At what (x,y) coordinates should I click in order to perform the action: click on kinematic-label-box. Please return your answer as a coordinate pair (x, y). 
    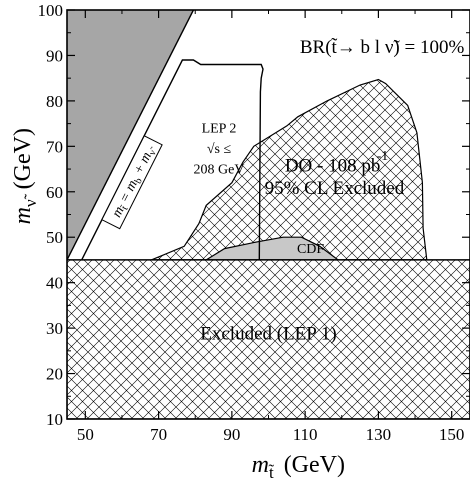
    Looking at the image, I should click on (132, 182).